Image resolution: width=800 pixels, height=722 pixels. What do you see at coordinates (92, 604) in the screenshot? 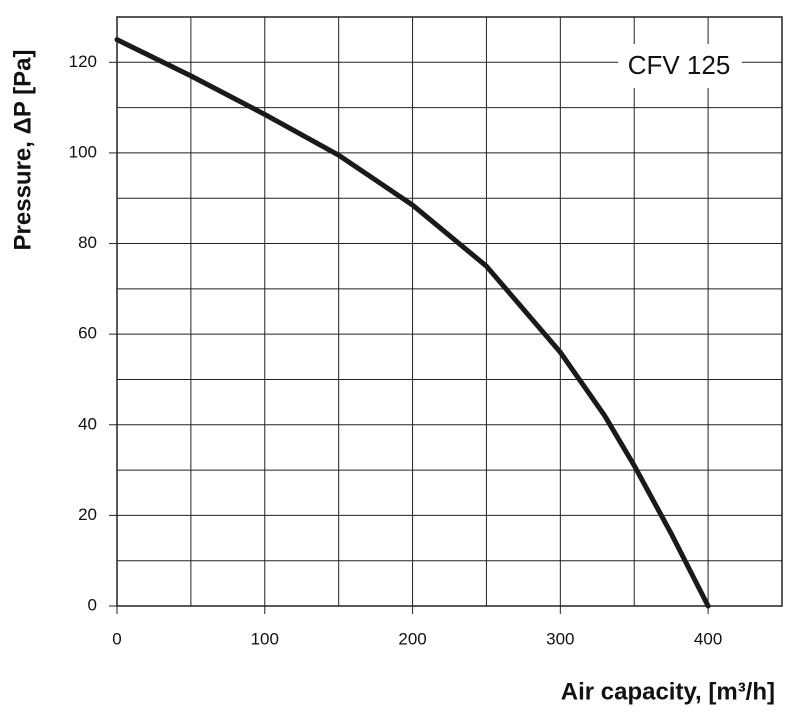
I see `y-tick-label: 0` at bounding box center [92, 604].